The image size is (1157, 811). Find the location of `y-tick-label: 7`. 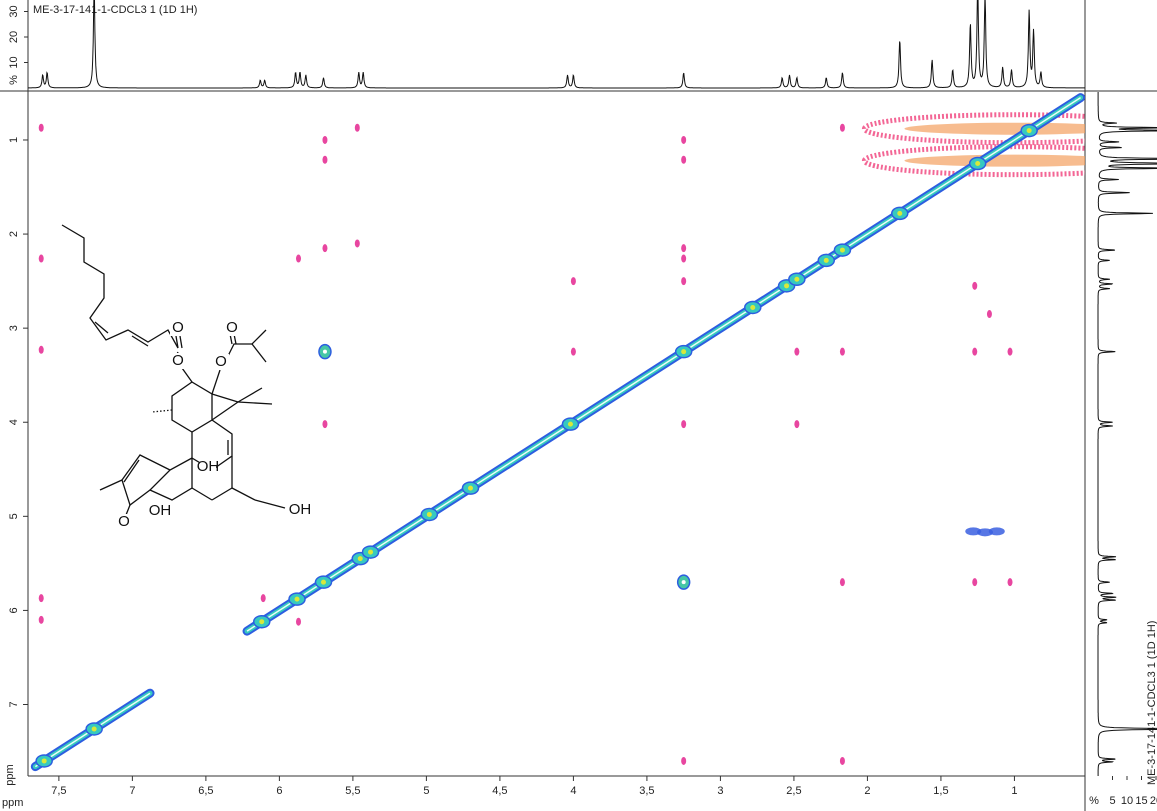

y-tick-label: 7 is located at coordinates (14, 704).